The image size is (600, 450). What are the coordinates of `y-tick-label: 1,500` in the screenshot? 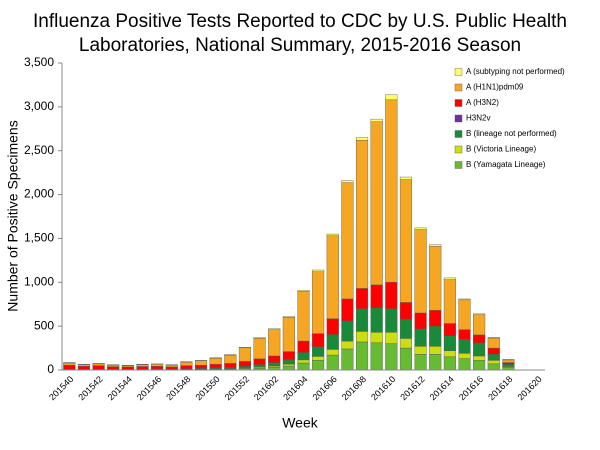 It's located at (39, 238).